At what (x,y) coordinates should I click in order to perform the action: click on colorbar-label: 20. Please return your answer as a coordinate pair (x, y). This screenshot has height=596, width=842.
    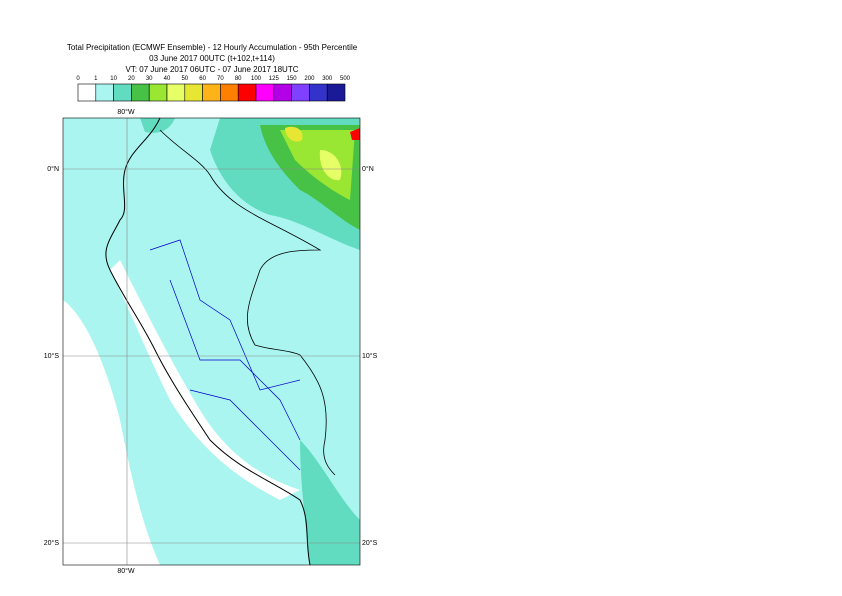
    Looking at the image, I should click on (131, 79).